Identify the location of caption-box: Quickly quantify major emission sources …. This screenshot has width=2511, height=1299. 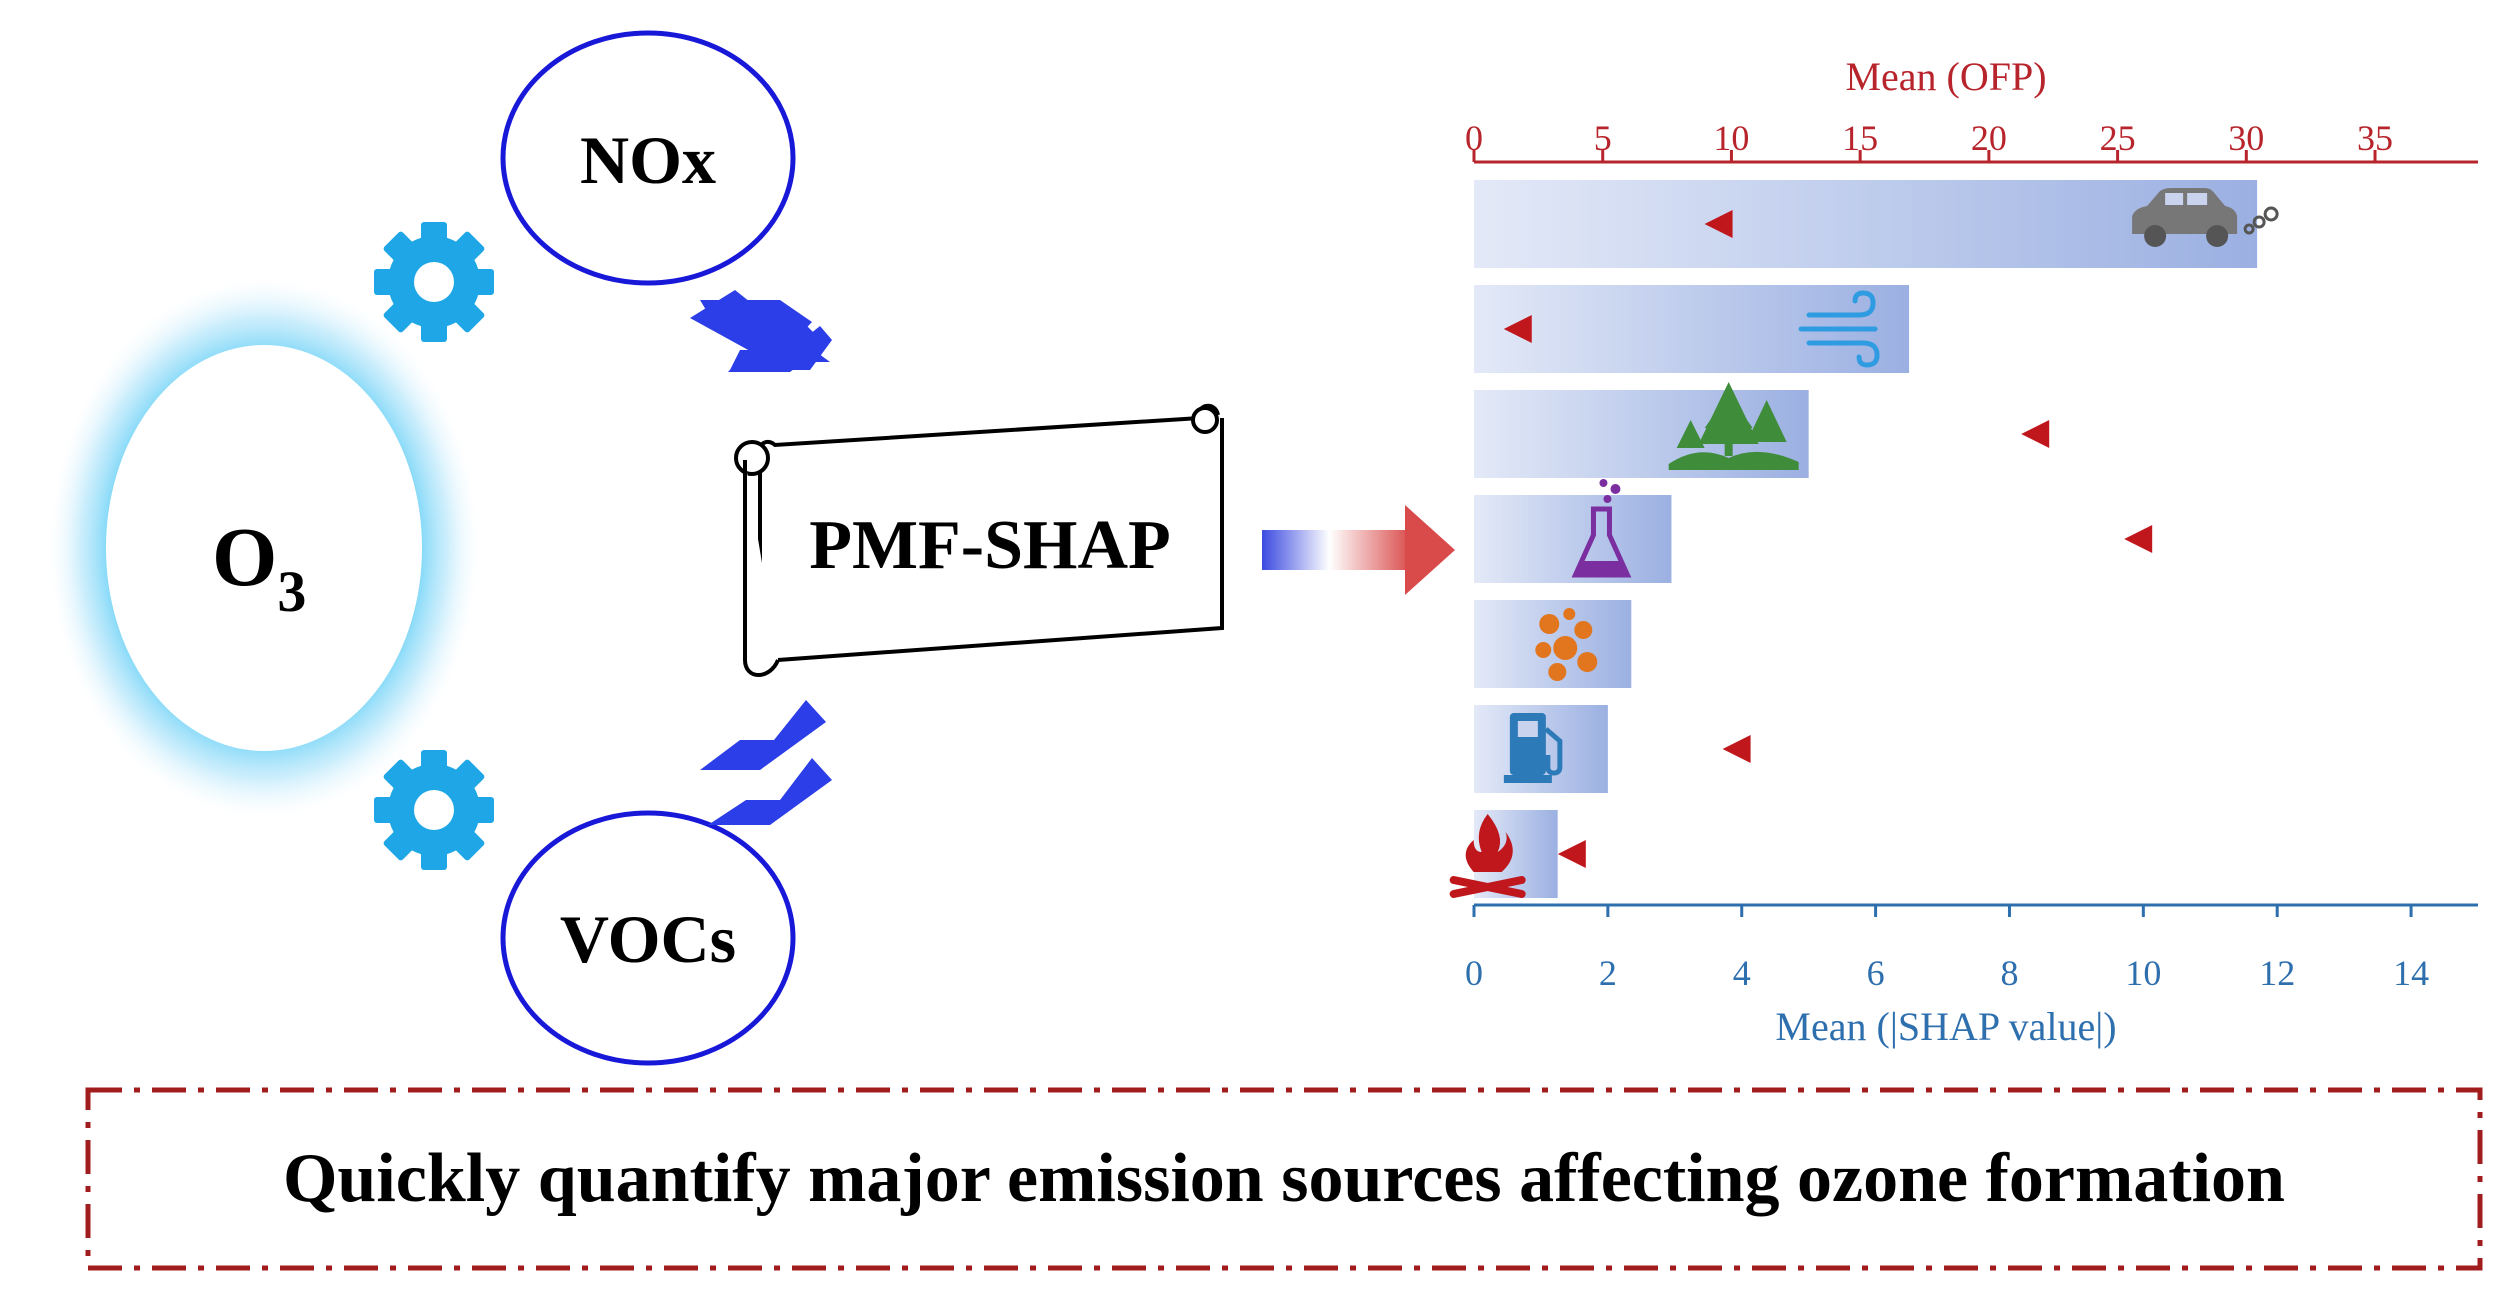
(1284, 1179).